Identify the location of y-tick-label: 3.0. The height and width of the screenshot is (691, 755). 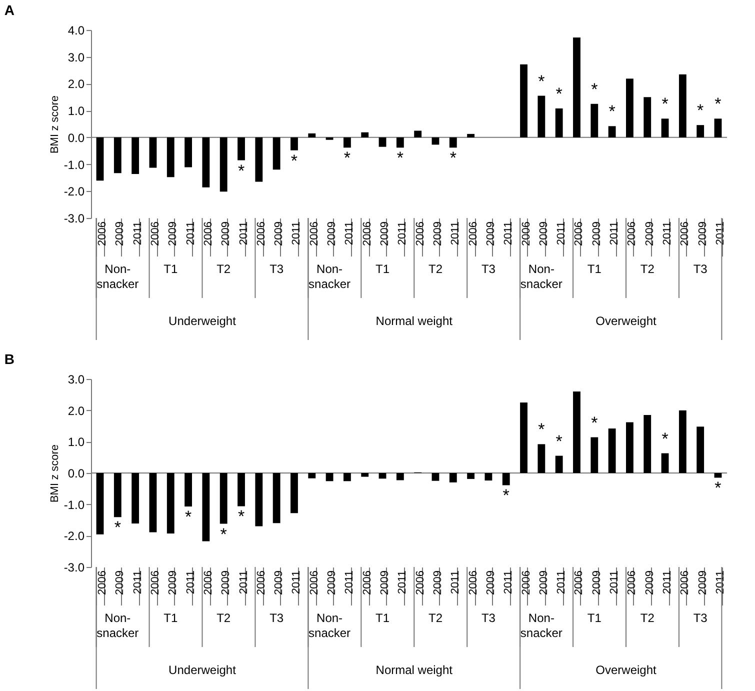
(76, 57).